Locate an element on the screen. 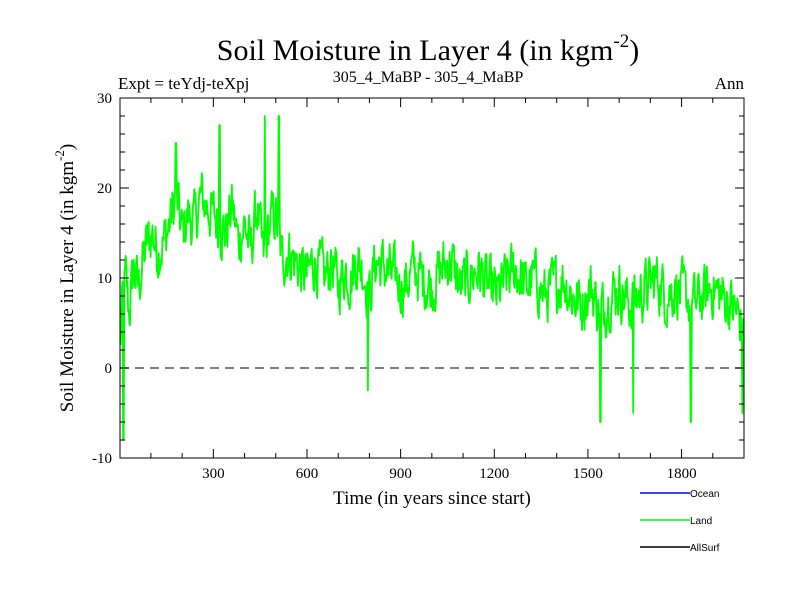 Image resolution: width=800 pixels, height=600 pixels. y-tick-label: 10 is located at coordinates (104, 279).